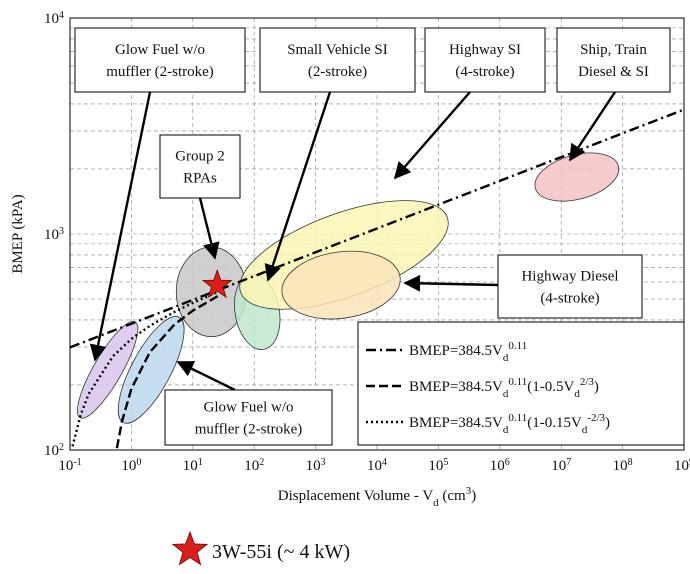  What do you see at coordinates (613, 72) in the screenshot?
I see `annotation-text: Diesel & SI` at bounding box center [613, 72].